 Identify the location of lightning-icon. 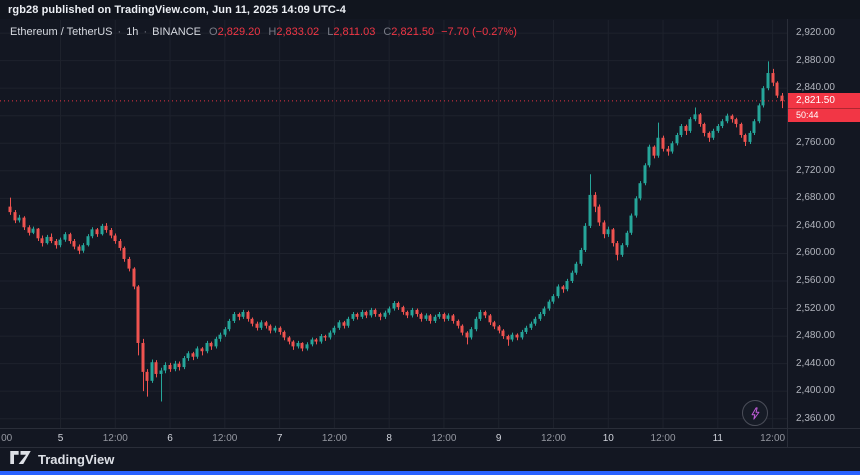
(755, 413).